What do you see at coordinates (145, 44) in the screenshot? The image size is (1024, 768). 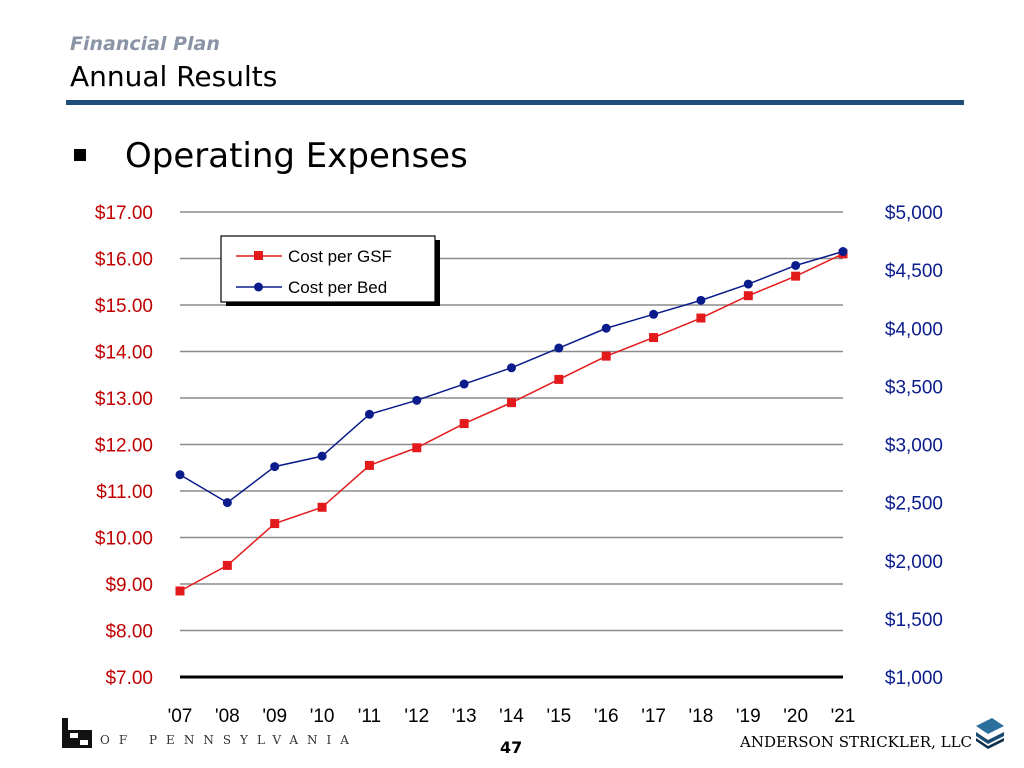 I see `section-kicker: Financial Plan` at bounding box center [145, 44].